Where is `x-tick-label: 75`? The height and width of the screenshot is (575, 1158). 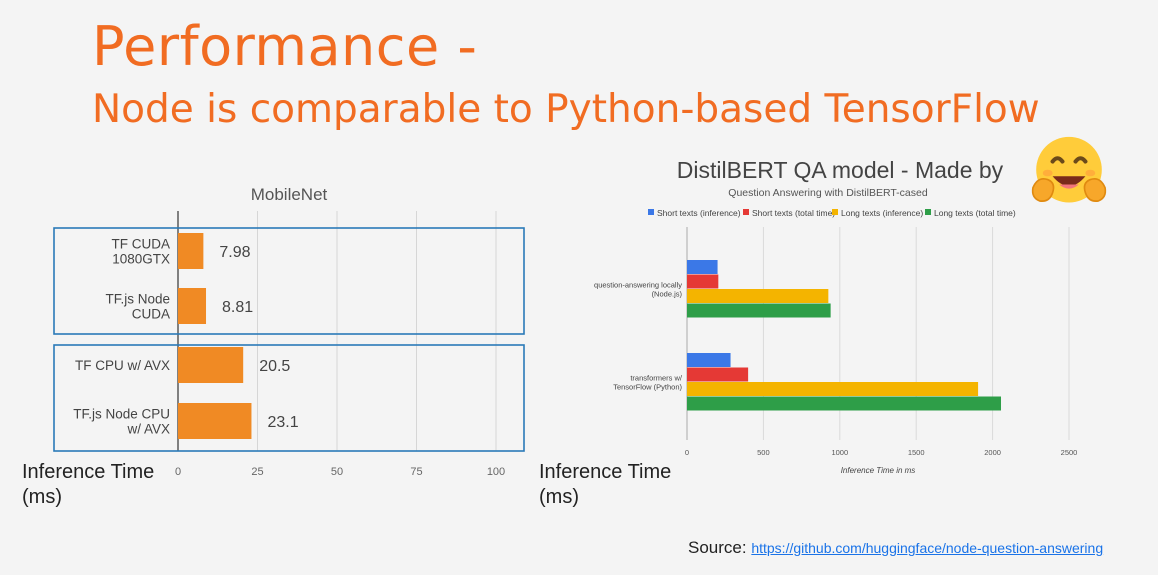 x-tick-label: 75 is located at coordinates (416, 472).